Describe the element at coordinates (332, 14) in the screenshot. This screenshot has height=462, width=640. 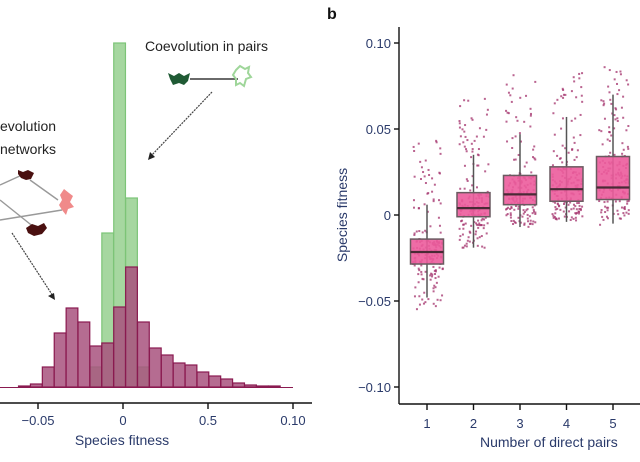
I see `panel-label-b: b` at that location.